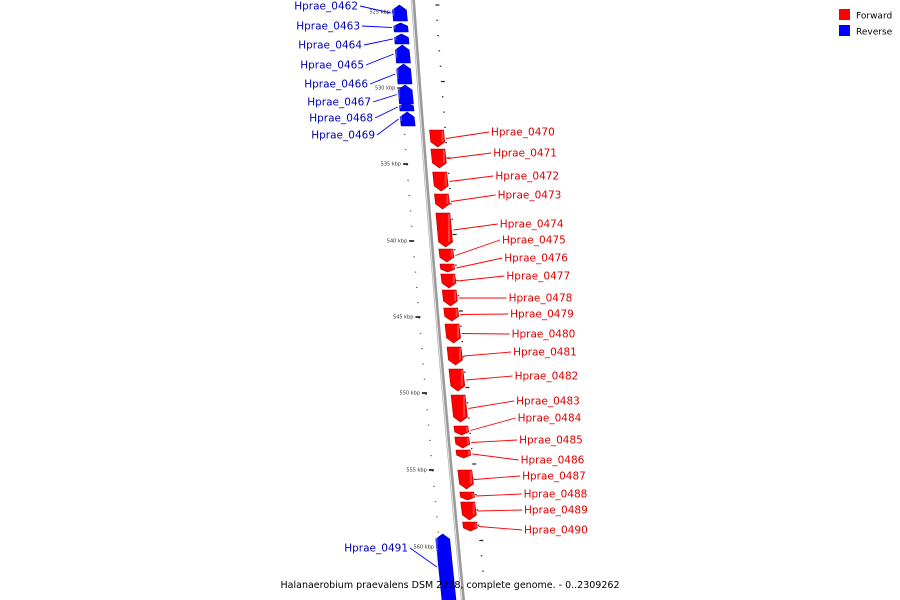 This screenshot has width=900, height=600. I want to click on tick-label: 560 kbp, so click(424, 548).